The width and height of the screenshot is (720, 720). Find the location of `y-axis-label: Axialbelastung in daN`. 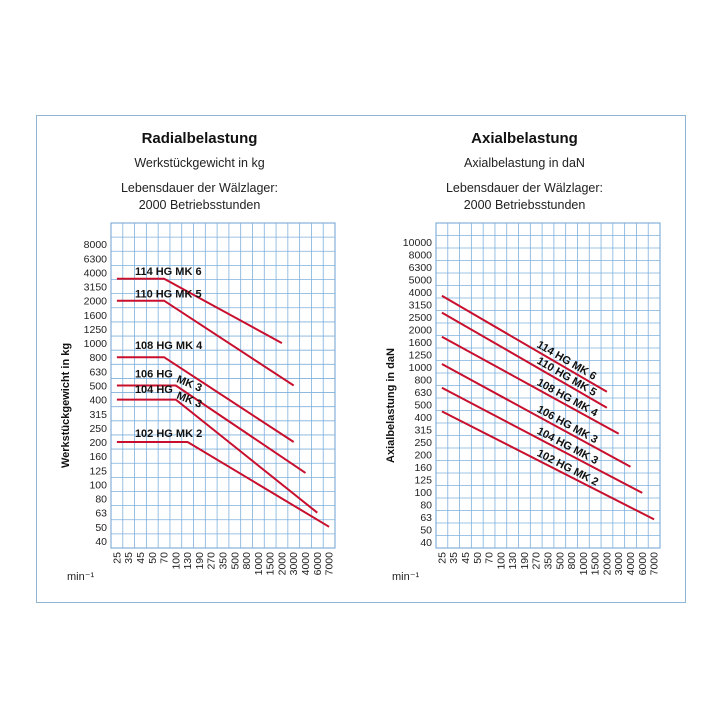

y-axis-label: Axialbelastung in daN is located at coordinates (391, 405).